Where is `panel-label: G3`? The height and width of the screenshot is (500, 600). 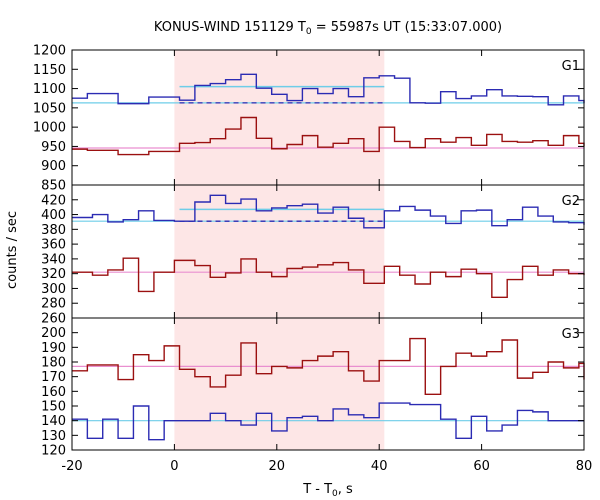
panel-label: G3 is located at coordinates (571, 334).